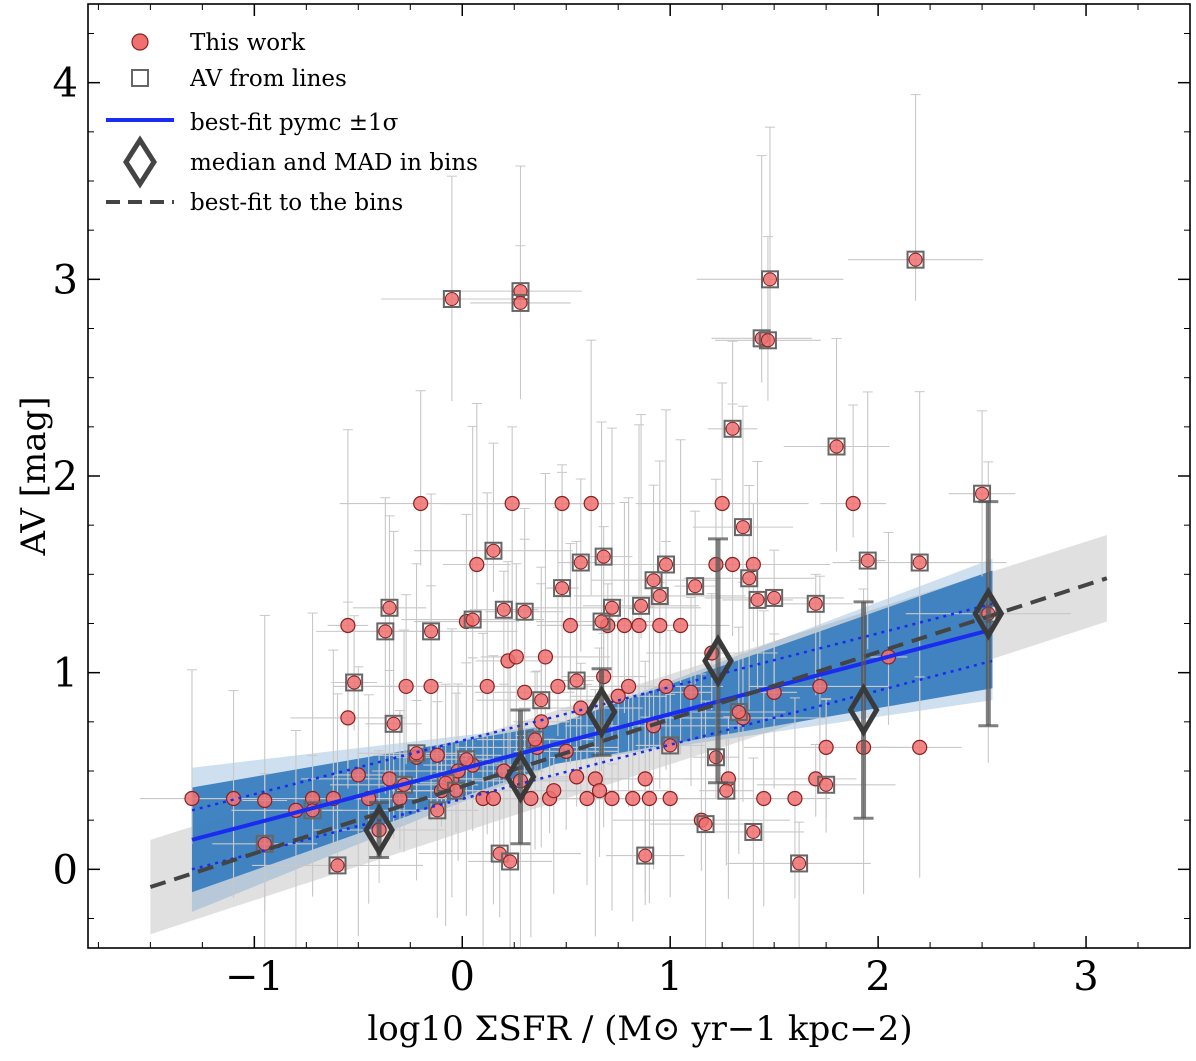 The image size is (1196, 1061). Describe the element at coordinates (34, 476) in the screenshot. I see `y-axis-title: AV [mag]` at that location.